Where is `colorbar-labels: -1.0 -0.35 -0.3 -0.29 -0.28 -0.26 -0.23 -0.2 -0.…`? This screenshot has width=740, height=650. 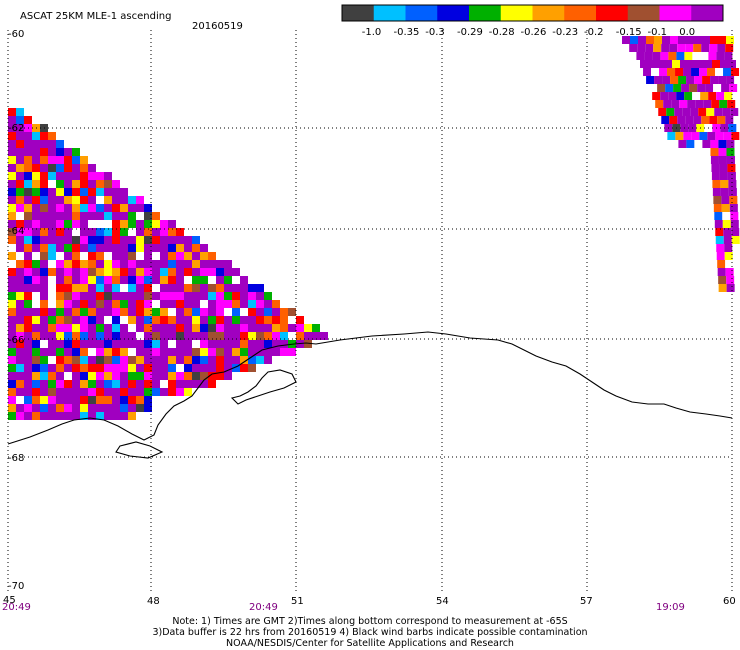
colorbar-labels: -1.0 -0.35 -0.3 -0.29 -0.28 -0.26 -0.23 -0.2 -0.… is located at coordinates (528, 32).